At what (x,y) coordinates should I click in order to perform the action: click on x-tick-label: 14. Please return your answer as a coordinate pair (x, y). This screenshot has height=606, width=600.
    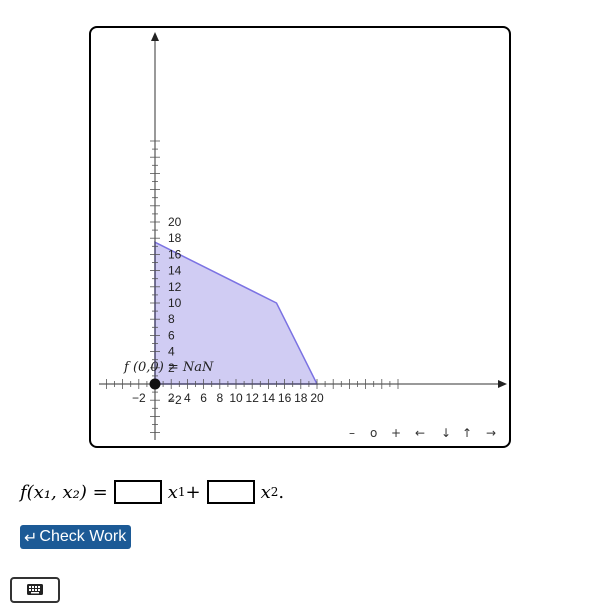
    Looking at the image, I should click on (269, 398).